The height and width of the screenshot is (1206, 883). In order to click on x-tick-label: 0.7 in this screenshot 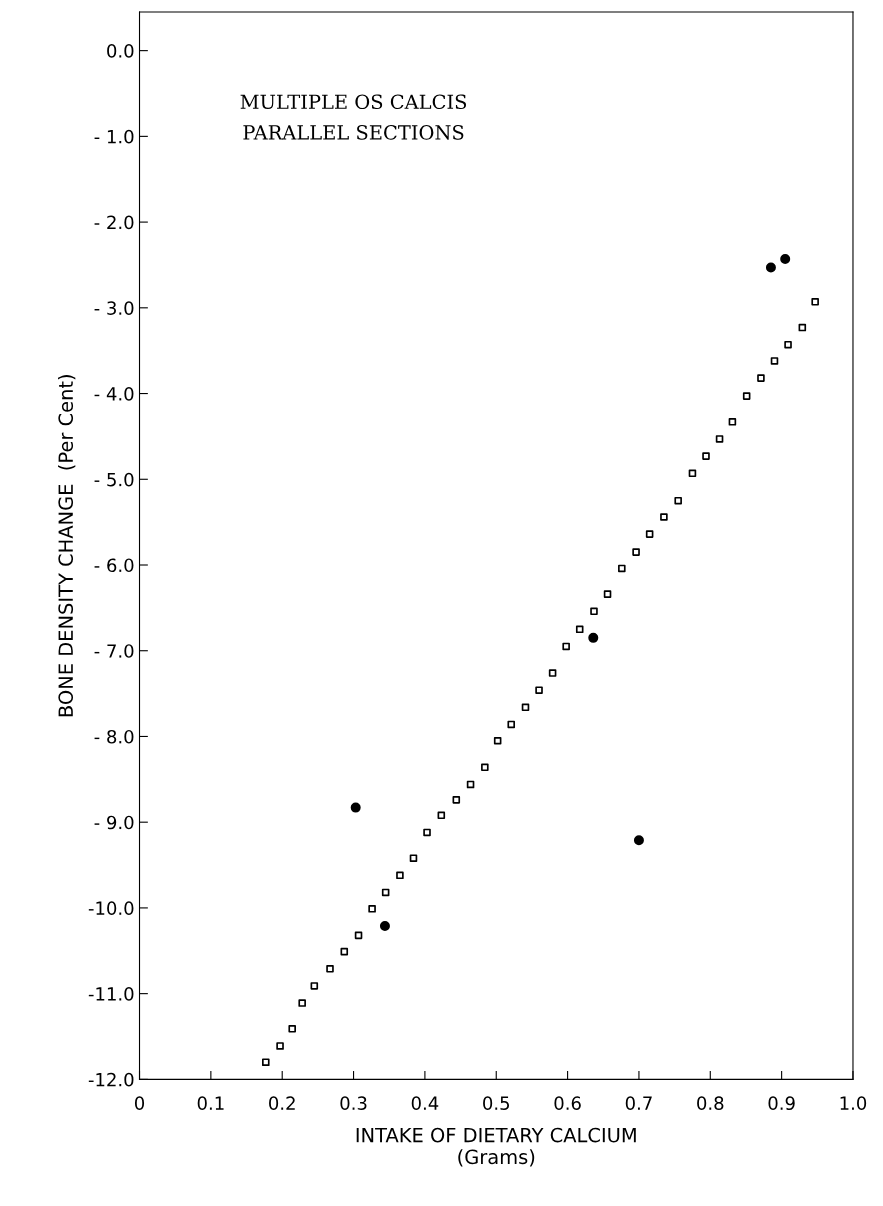, I will do `click(638, 1103)`.